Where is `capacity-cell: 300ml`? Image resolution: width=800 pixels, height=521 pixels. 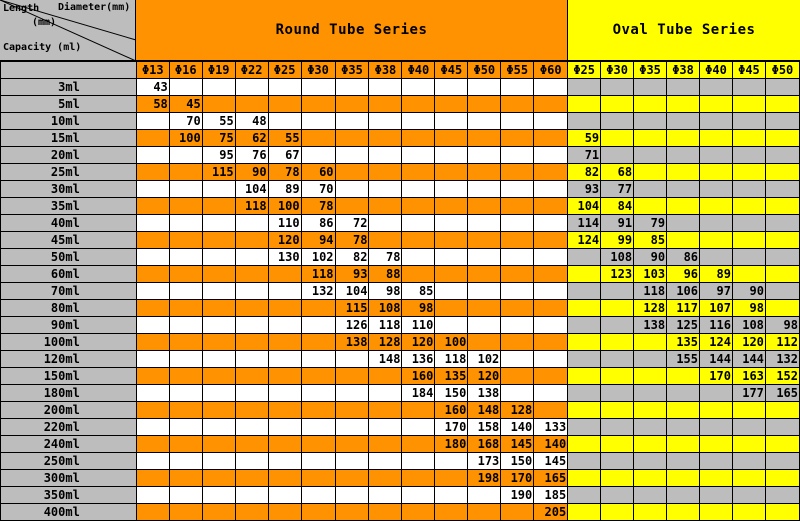
capacity-cell: 300ml is located at coordinates (68, 478).